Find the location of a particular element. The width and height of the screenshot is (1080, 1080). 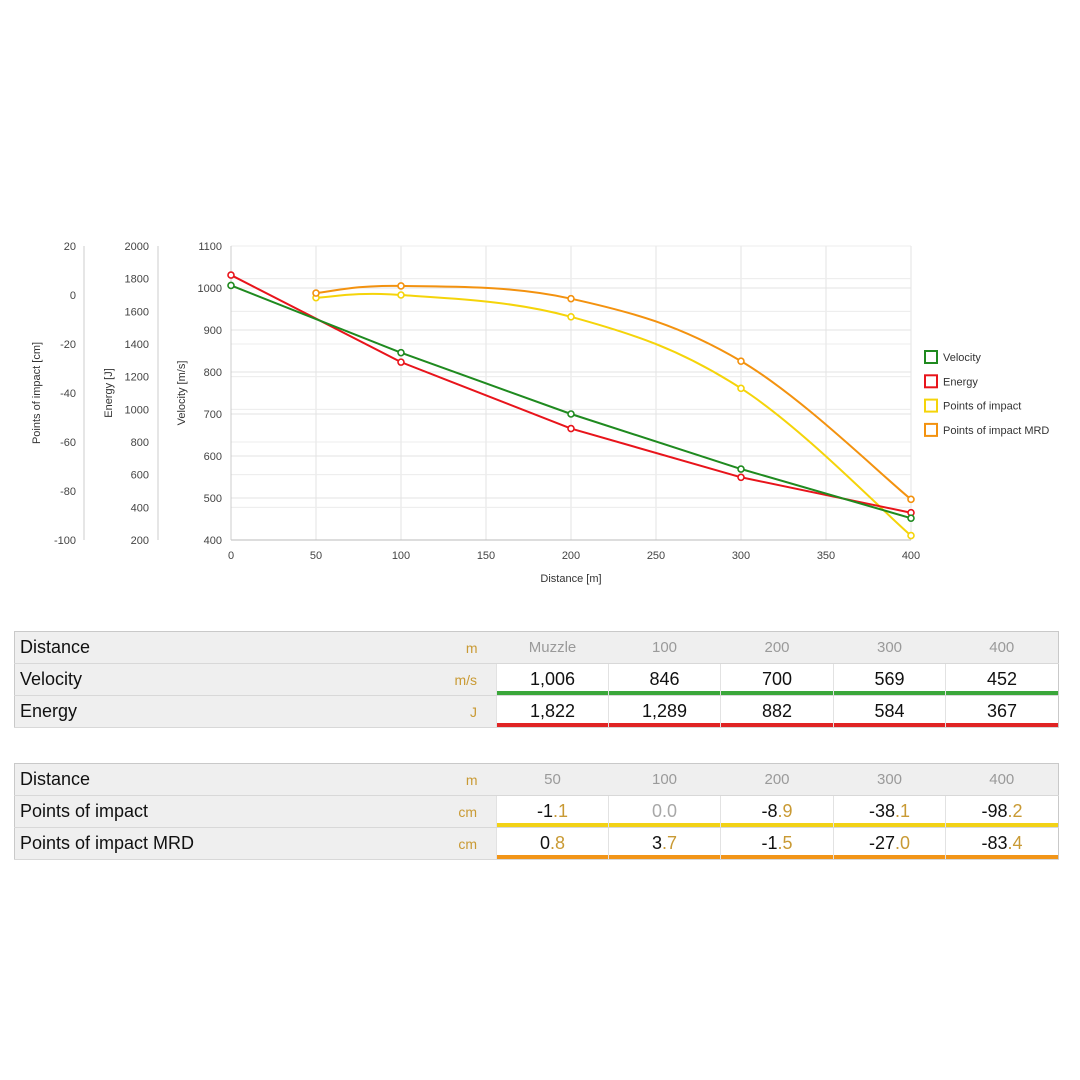

x-tick-label: 300 is located at coordinates (741, 556).